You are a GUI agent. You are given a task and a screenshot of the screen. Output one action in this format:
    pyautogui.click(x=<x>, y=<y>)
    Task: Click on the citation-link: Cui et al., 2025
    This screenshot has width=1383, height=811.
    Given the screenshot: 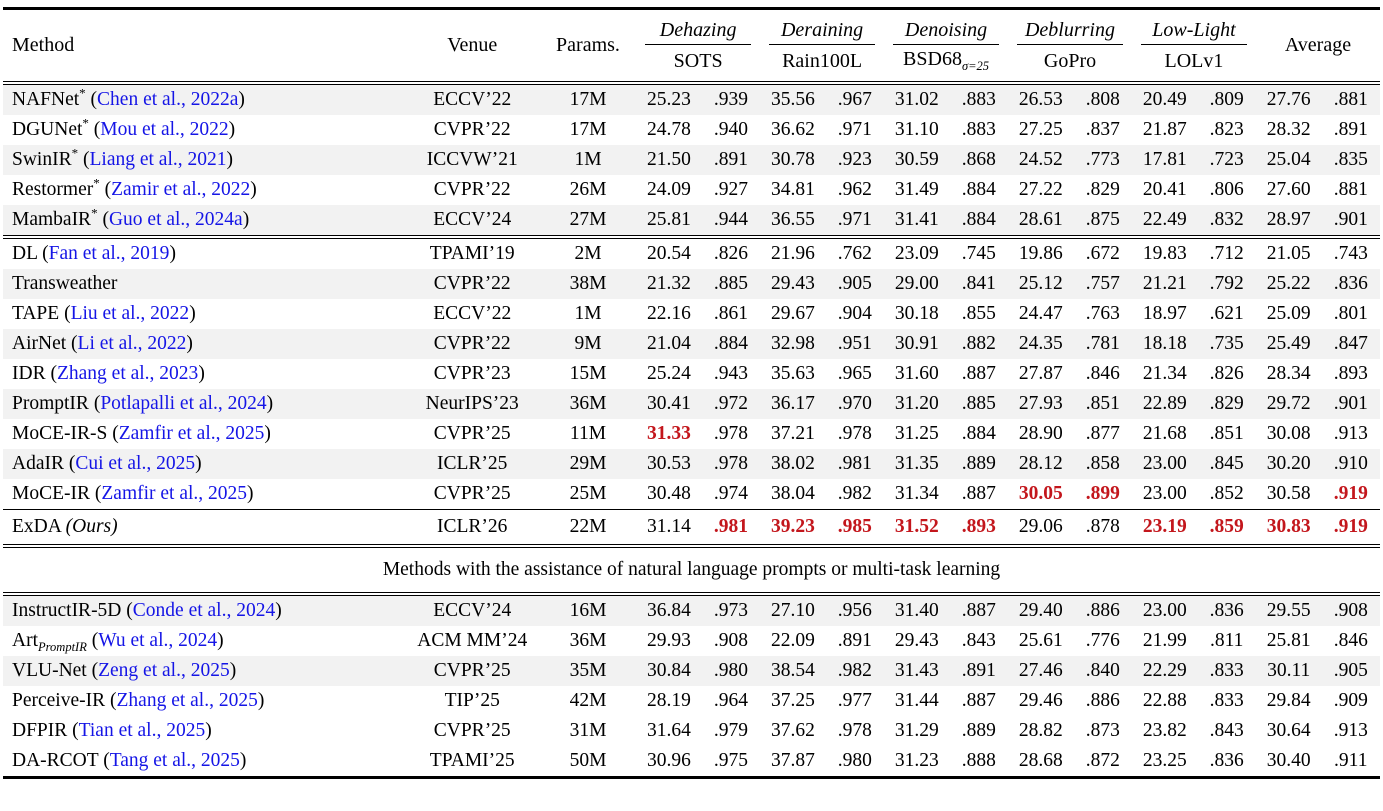 What is the action you would take?
    pyautogui.click(x=135, y=463)
    